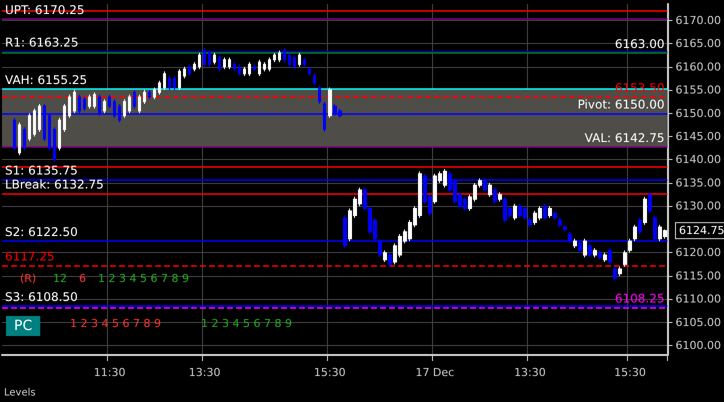 The image size is (724, 402). What do you see at coordinates (699, 183) in the screenshot?
I see `y-tick-label: 6135.00` at bounding box center [699, 183].